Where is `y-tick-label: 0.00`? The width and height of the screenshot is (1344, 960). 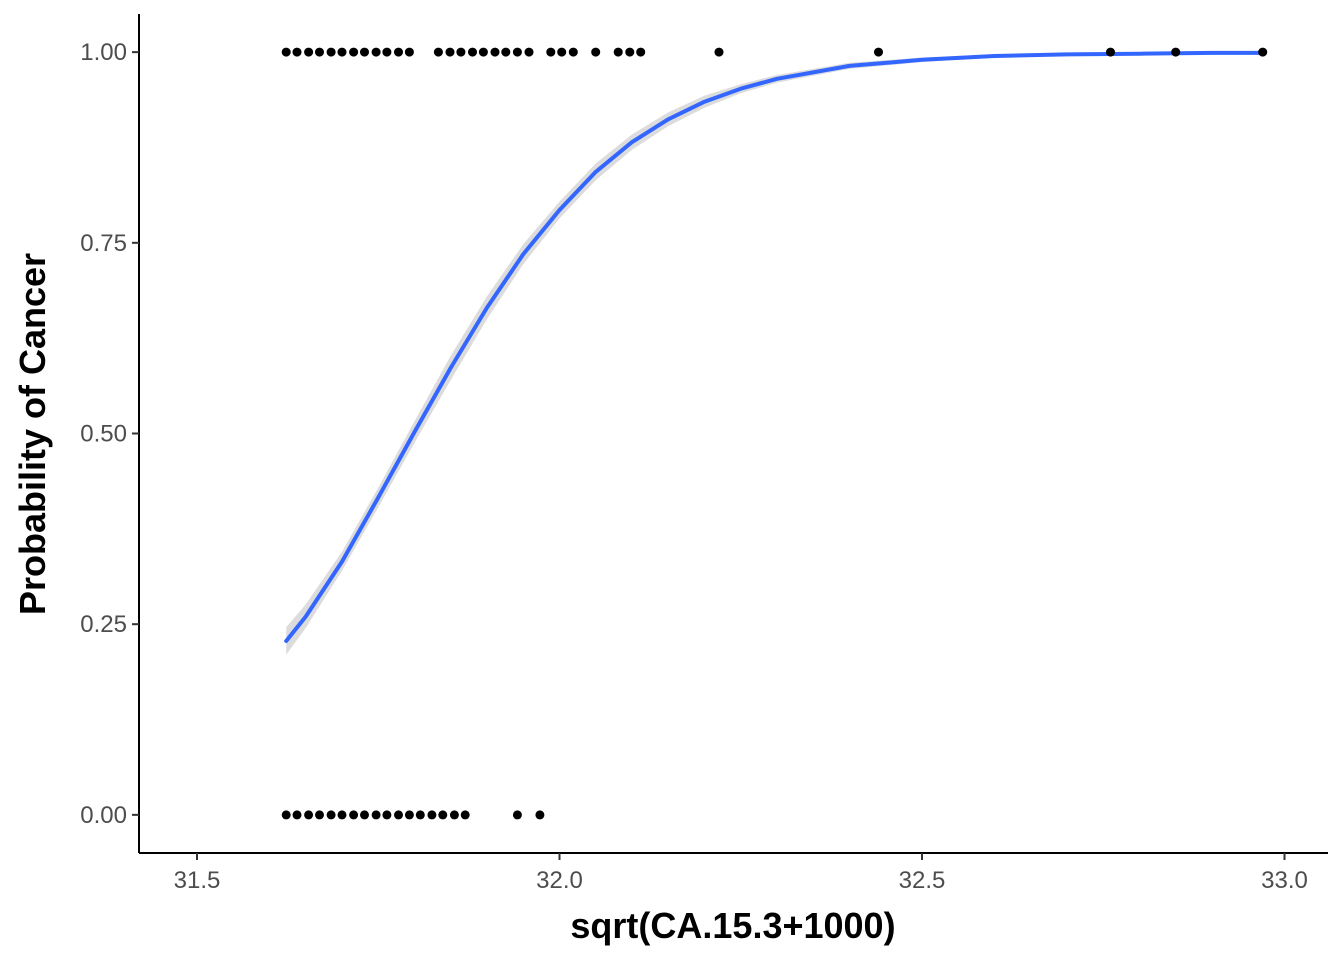 y-tick-label: 0.00 is located at coordinates (103, 815).